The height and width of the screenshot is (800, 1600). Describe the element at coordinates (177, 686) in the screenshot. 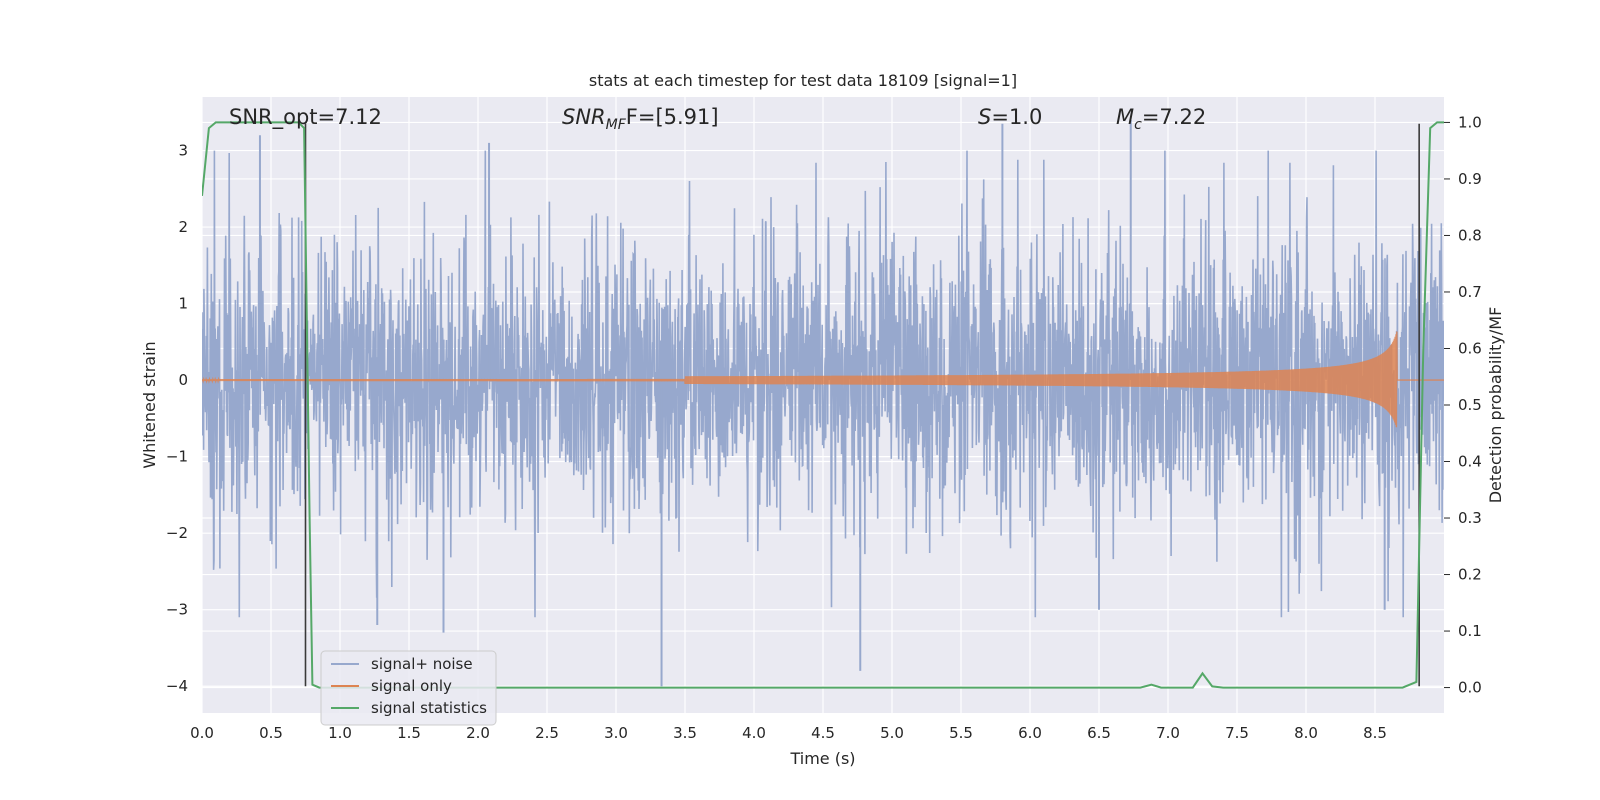

I see `y-left-tick-label: −4` at that location.